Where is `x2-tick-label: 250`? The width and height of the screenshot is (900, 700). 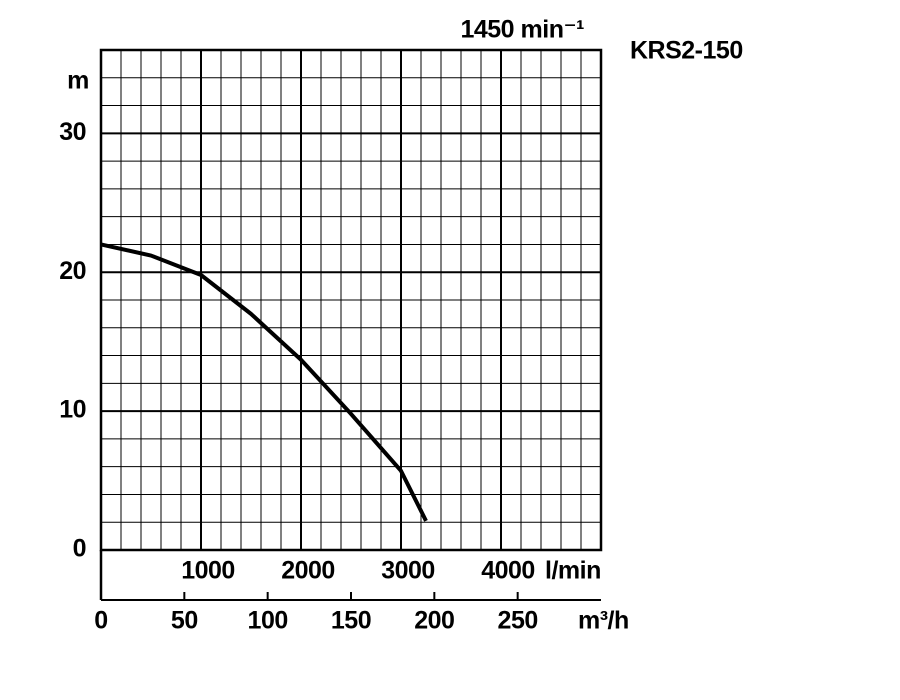 x2-tick-label: 250 is located at coordinates (518, 621).